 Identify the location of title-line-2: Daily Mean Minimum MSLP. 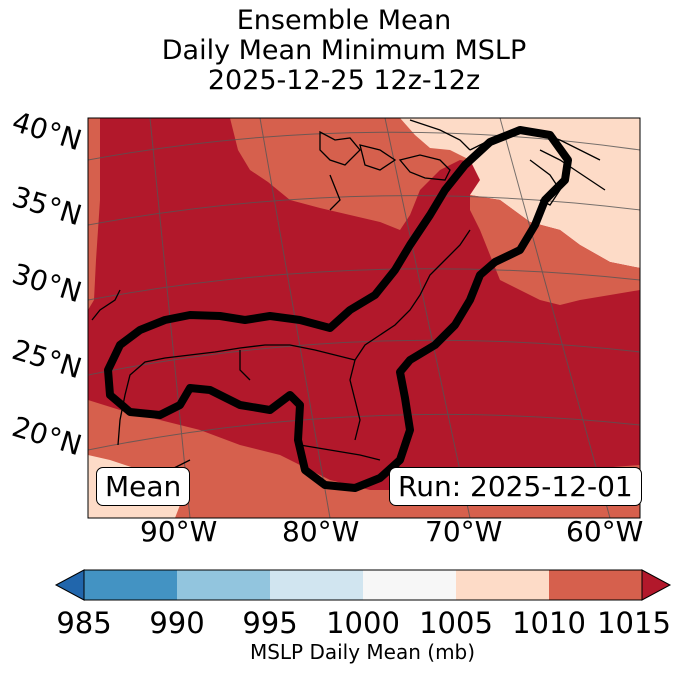
(344, 50).